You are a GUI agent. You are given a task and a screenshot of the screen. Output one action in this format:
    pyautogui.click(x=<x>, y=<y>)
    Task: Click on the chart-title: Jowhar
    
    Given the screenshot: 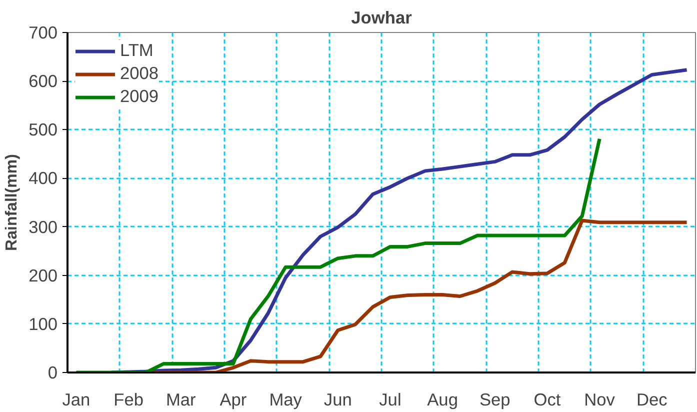 What is the action you would take?
    pyautogui.click(x=381, y=18)
    